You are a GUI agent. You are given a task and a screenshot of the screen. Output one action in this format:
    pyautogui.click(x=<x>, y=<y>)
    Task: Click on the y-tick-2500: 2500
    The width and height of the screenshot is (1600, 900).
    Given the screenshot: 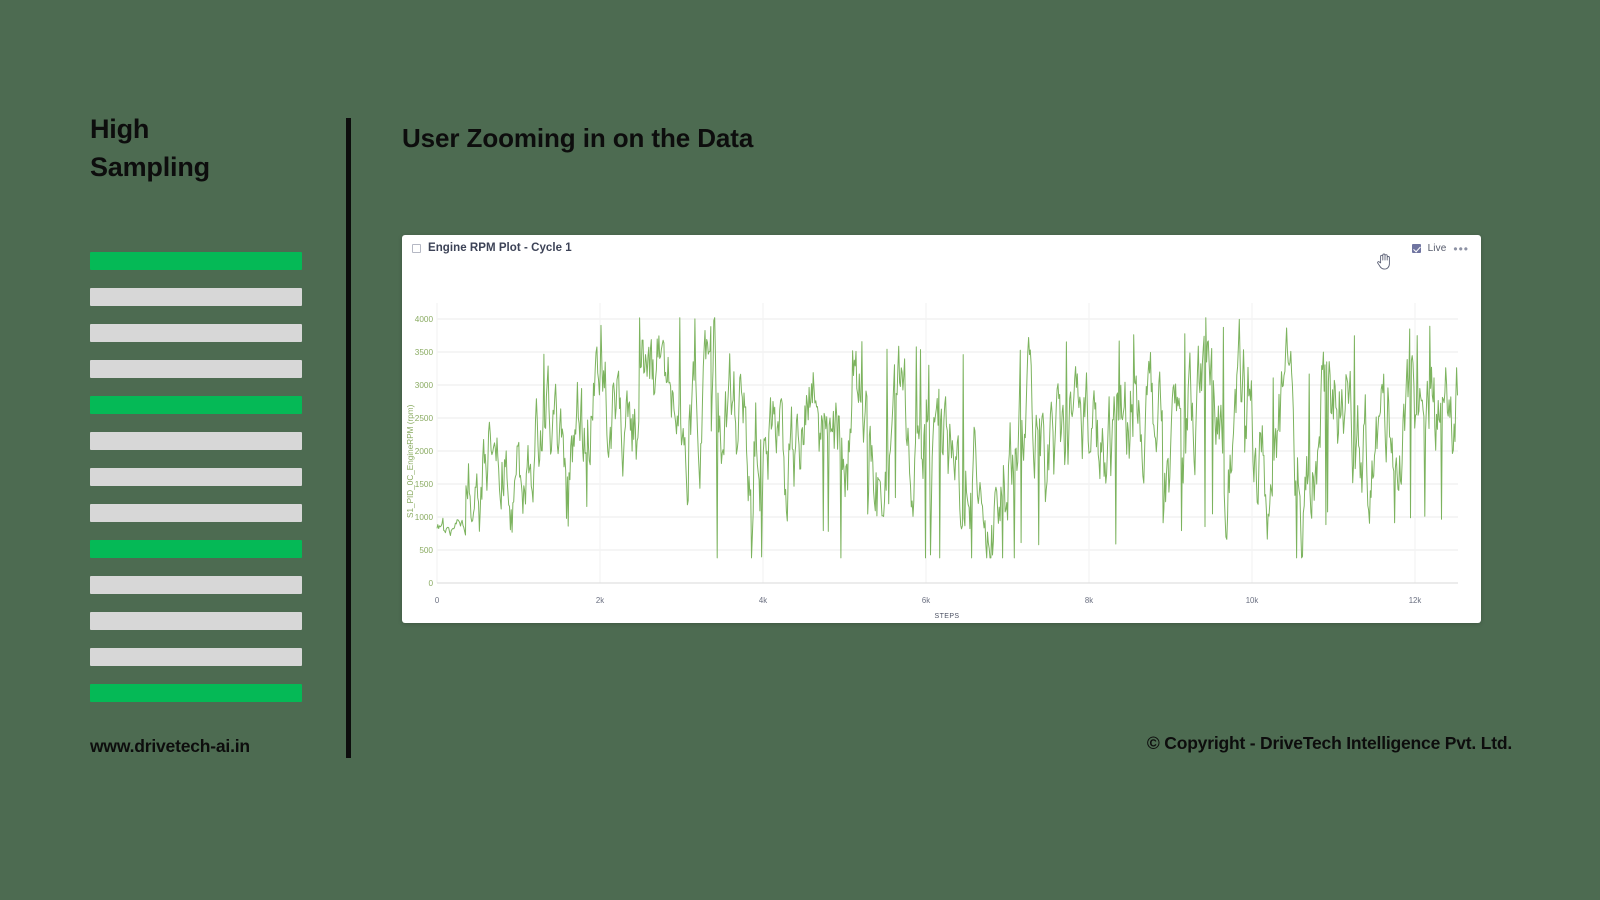 What is the action you would take?
    pyautogui.click(x=424, y=418)
    